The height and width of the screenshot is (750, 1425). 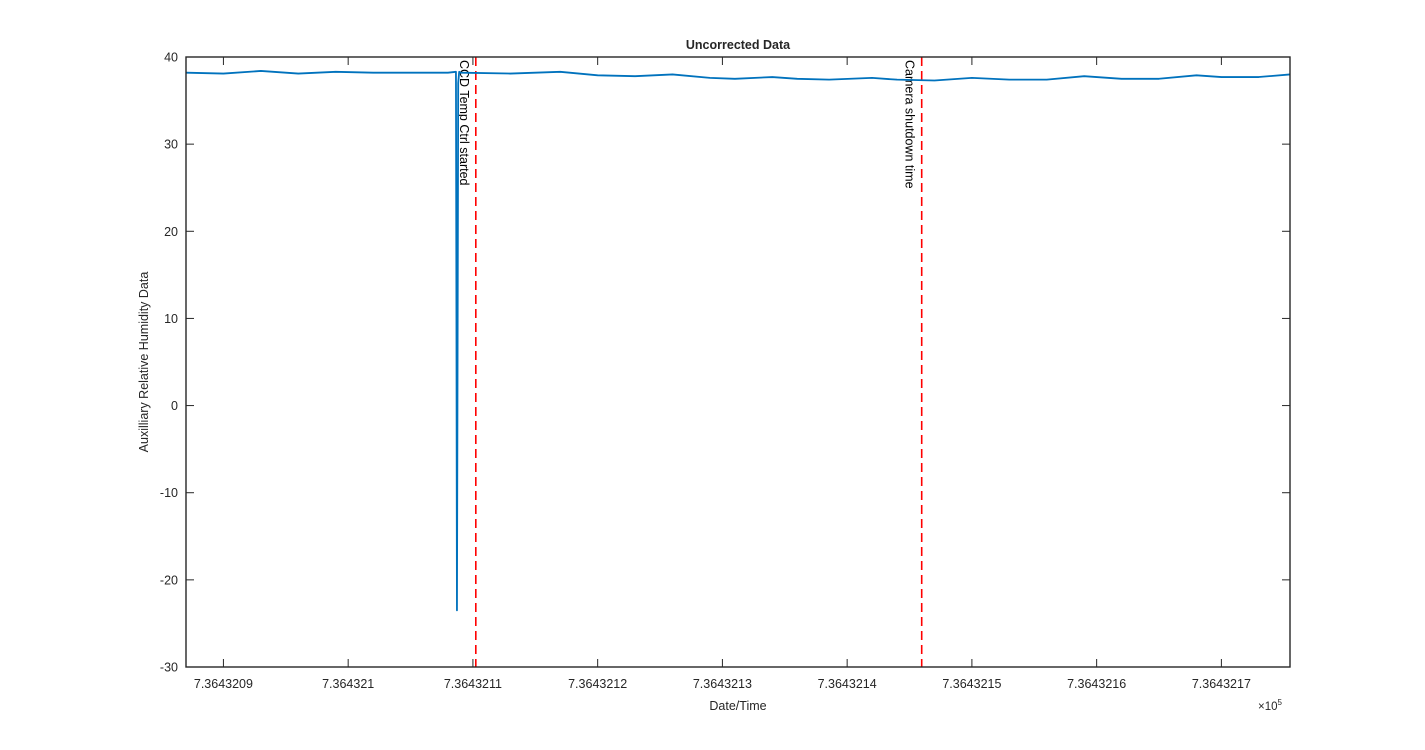 I want to click on y-tick-label: -10, so click(x=169, y=493).